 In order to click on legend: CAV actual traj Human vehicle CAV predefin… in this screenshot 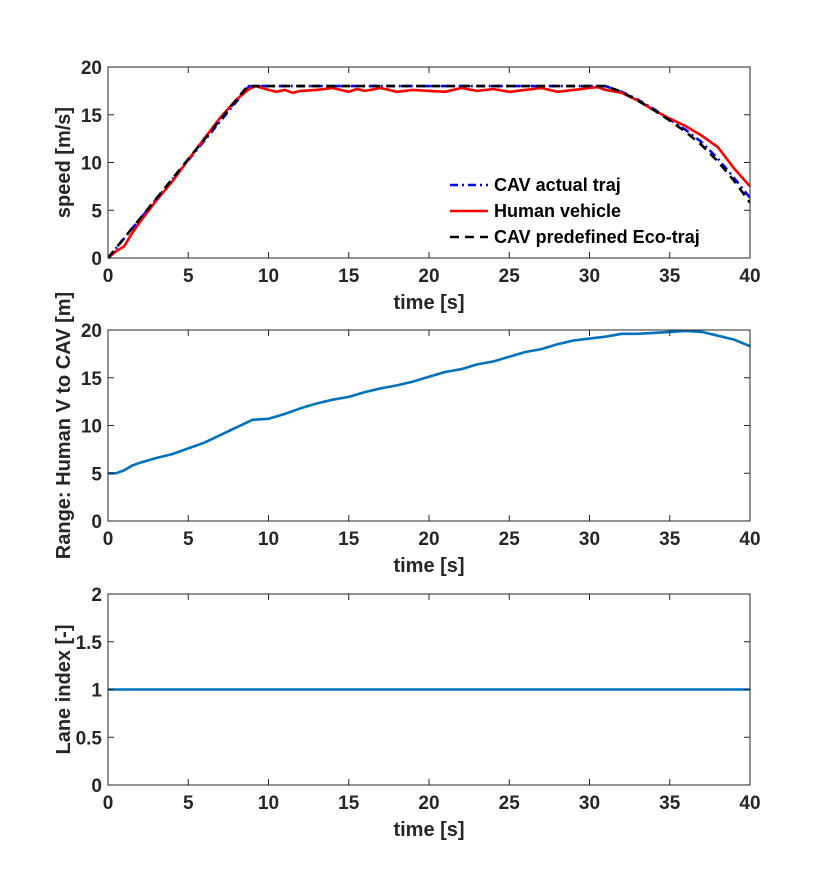, I will do `click(575, 211)`.